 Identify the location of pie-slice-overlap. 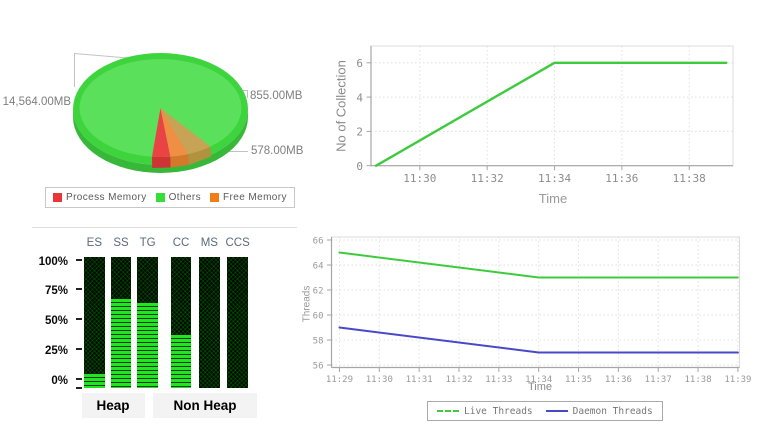
(185, 131).